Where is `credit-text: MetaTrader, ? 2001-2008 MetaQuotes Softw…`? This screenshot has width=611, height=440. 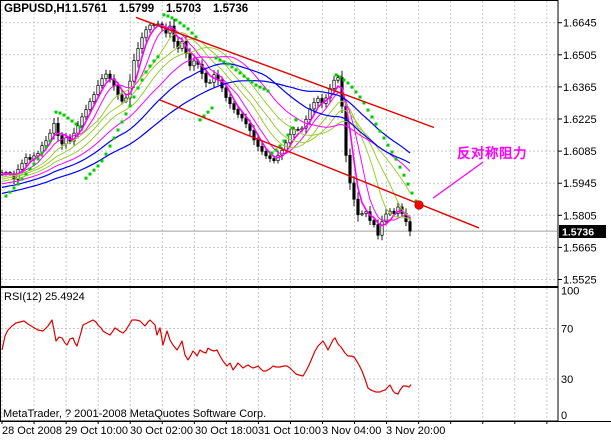 credit-text: MetaTrader, ? 2001-2008 MetaQuotes Softw… is located at coordinates (134, 414).